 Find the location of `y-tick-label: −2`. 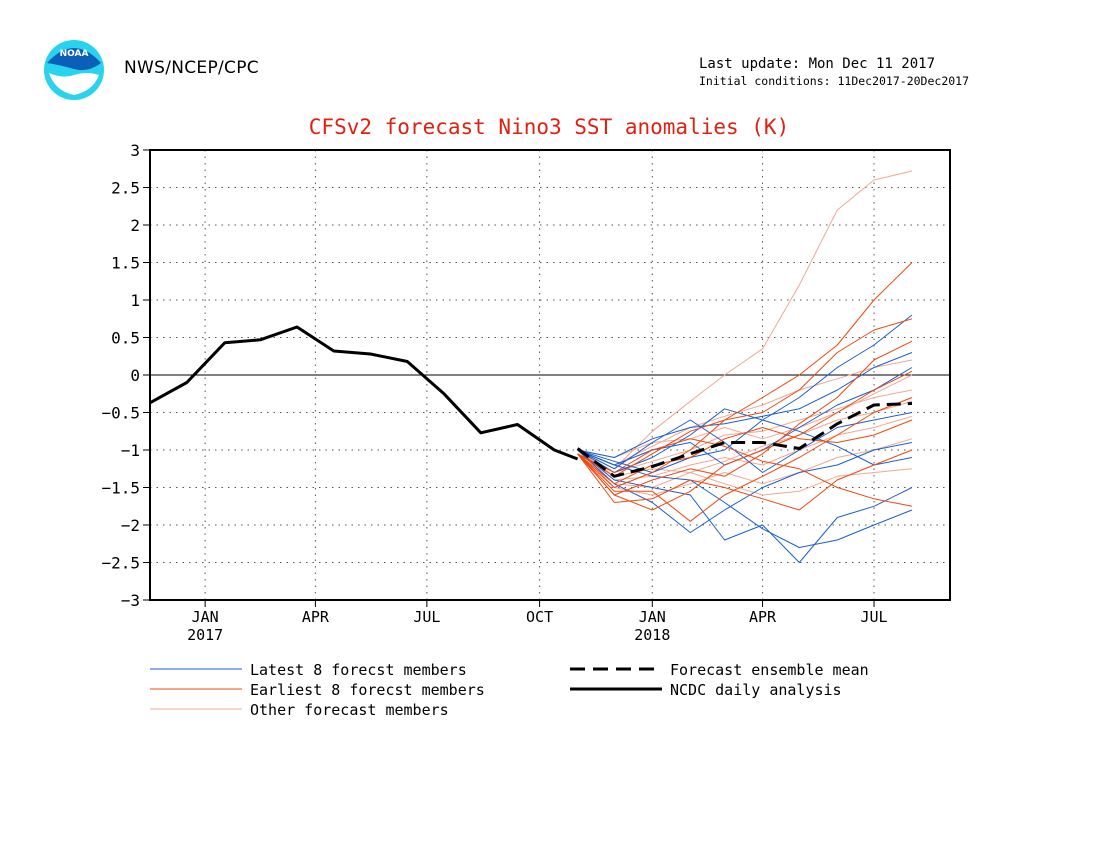

y-tick-label: −2 is located at coordinates (130, 525).